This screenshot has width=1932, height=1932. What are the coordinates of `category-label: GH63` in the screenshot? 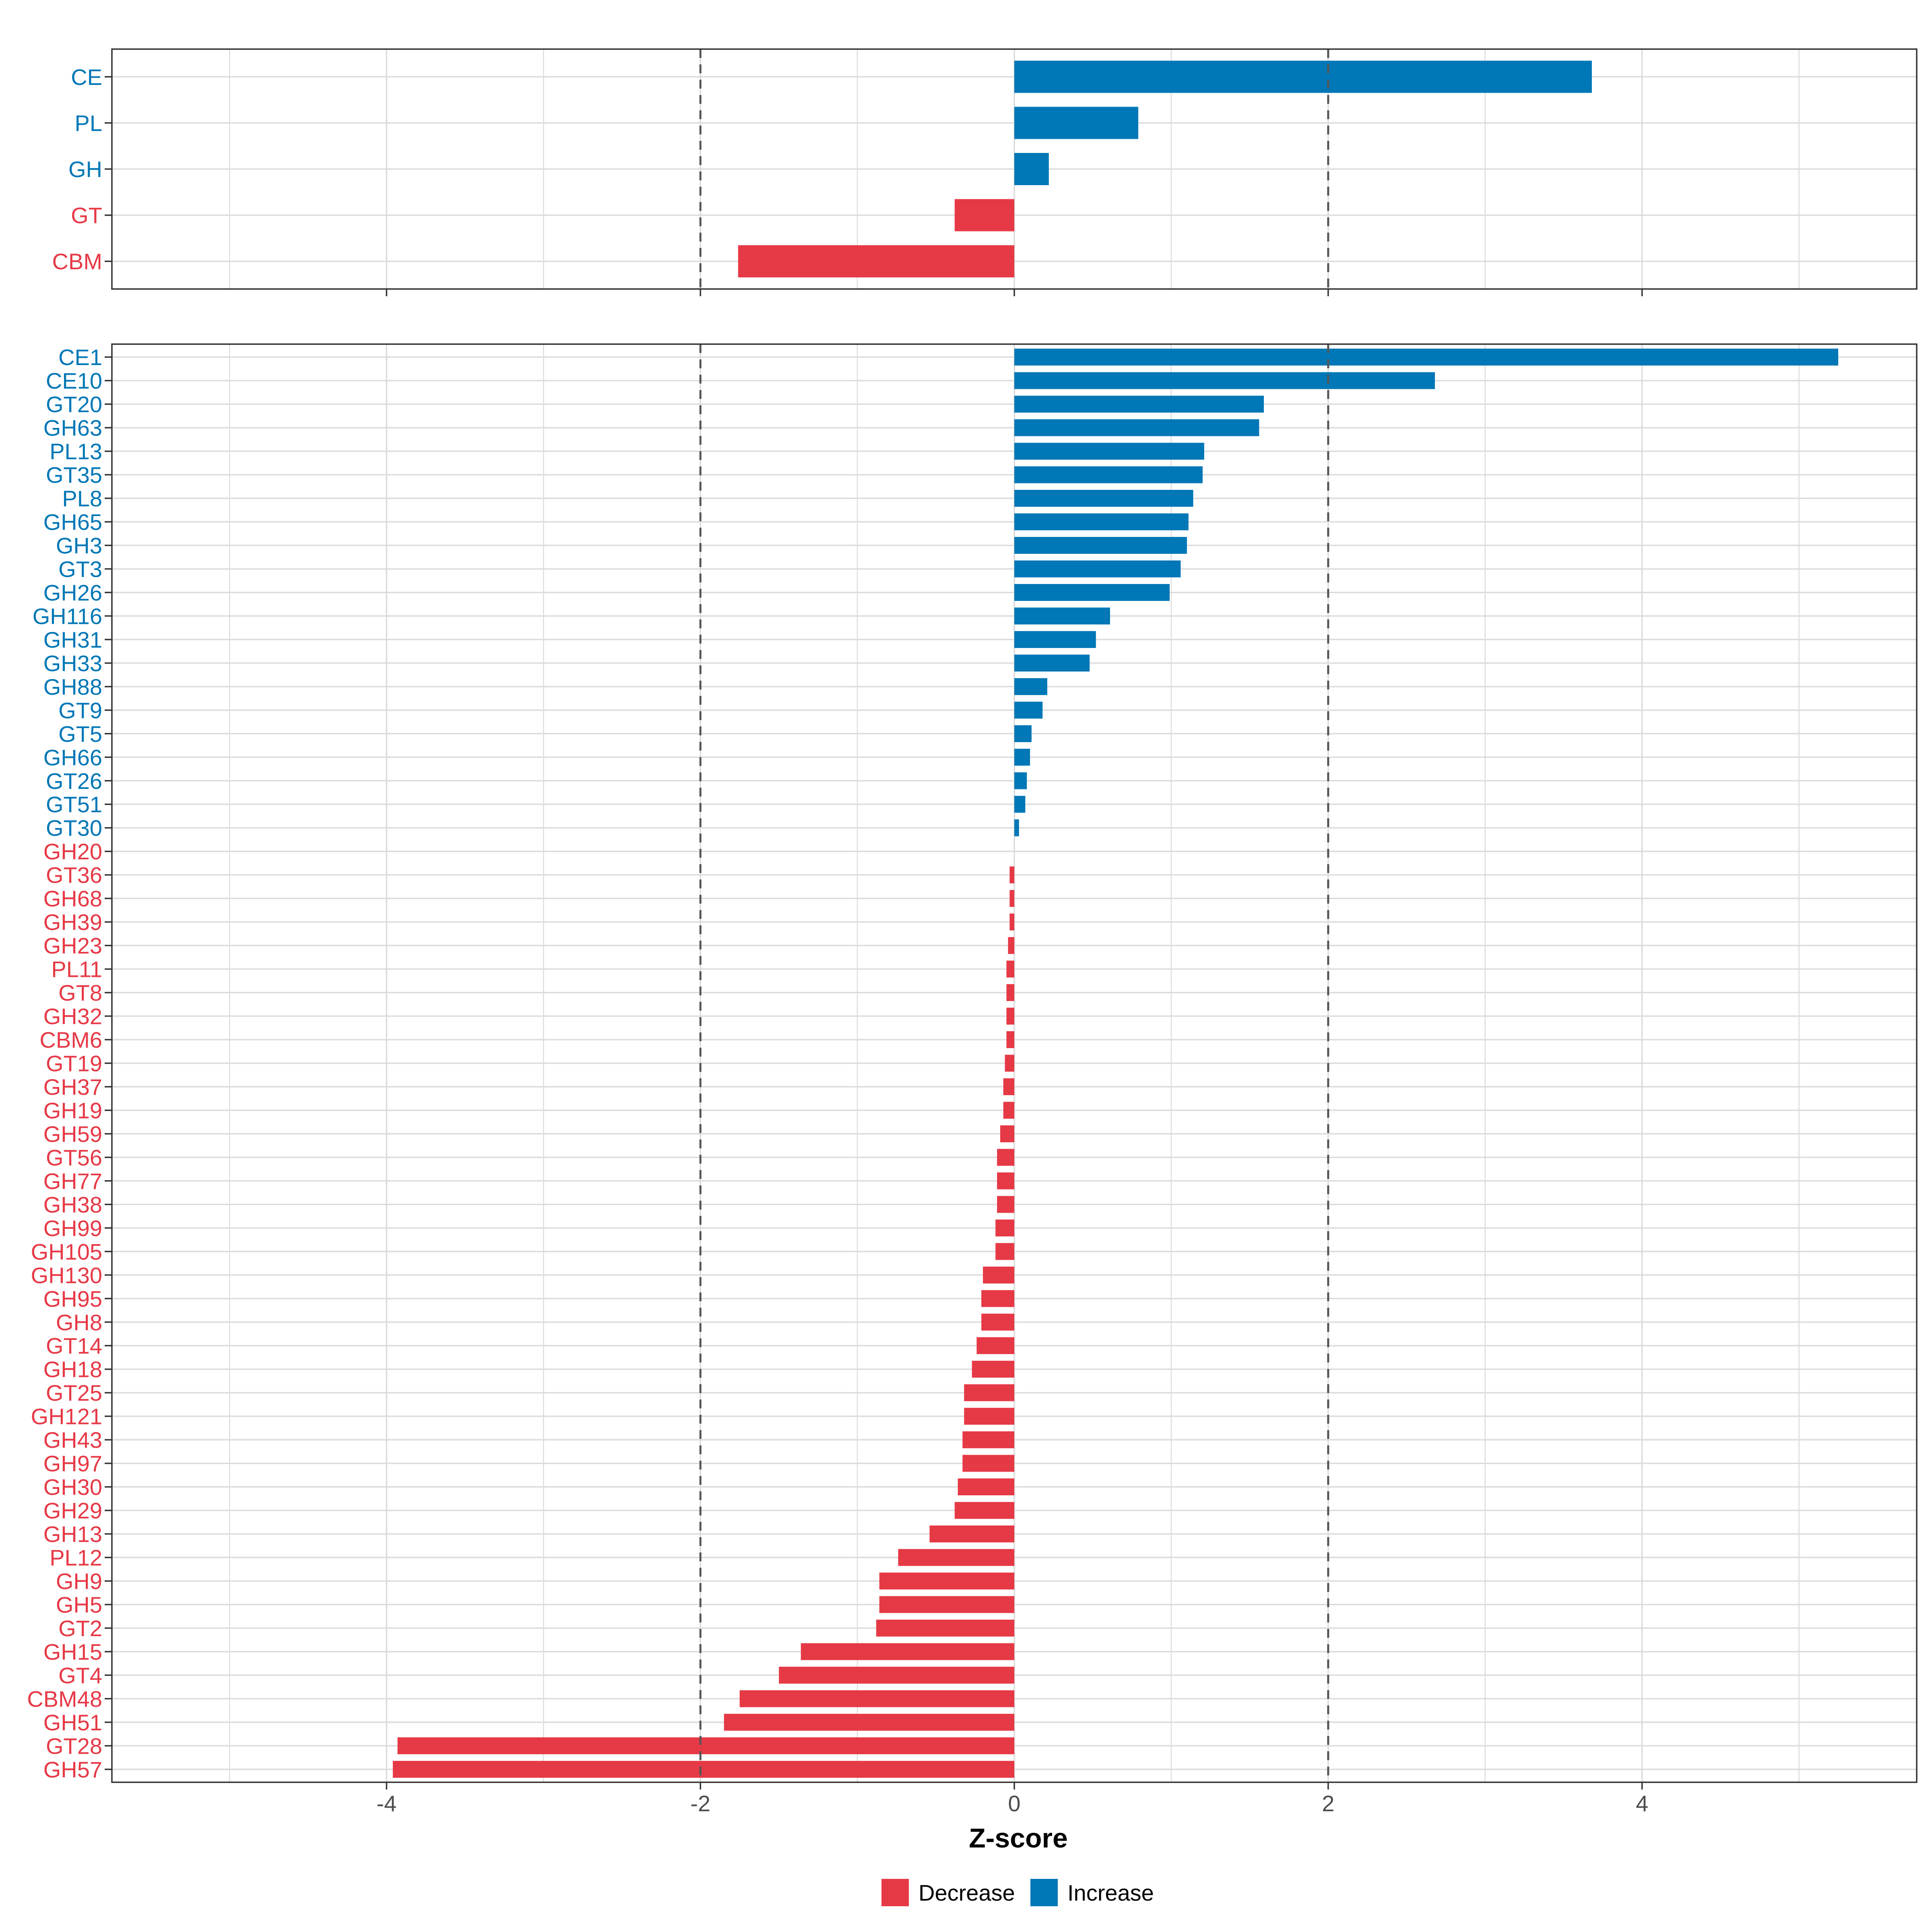 It's located at (72, 428).